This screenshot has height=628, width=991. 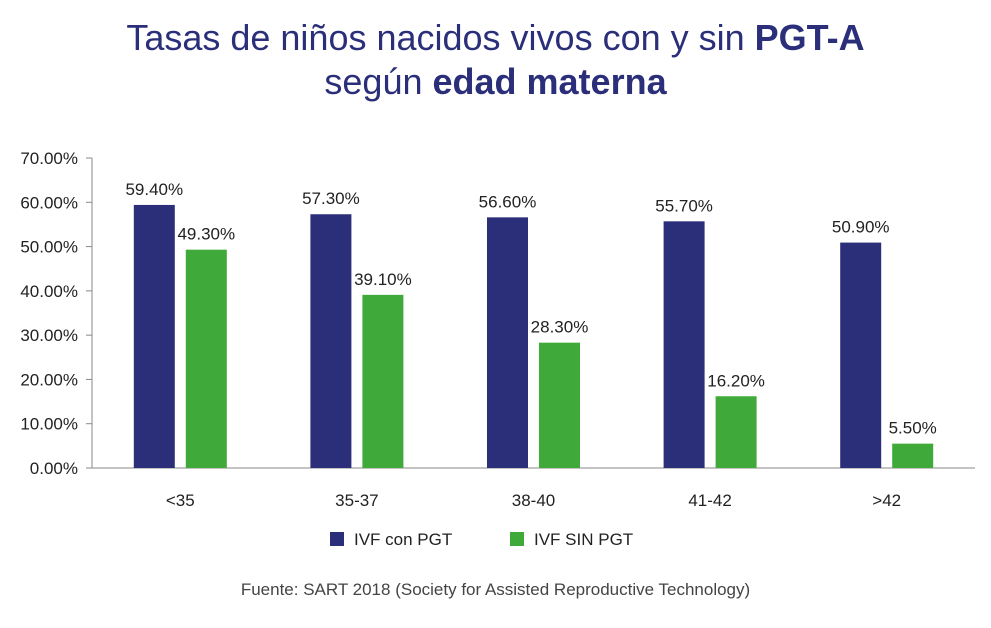 What do you see at coordinates (736, 380) in the screenshot?
I see `data-label: 16.20%` at bounding box center [736, 380].